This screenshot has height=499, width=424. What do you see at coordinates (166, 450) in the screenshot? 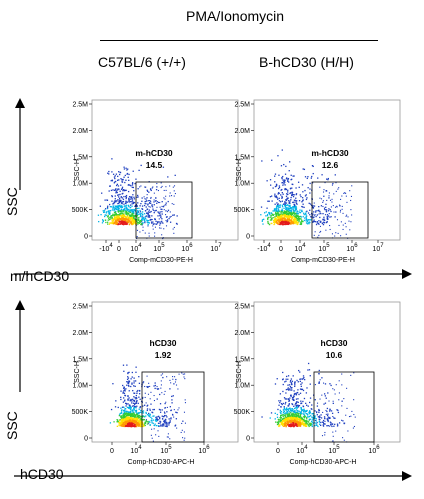
I see `x-tick-label: 105` at bounding box center [166, 450].